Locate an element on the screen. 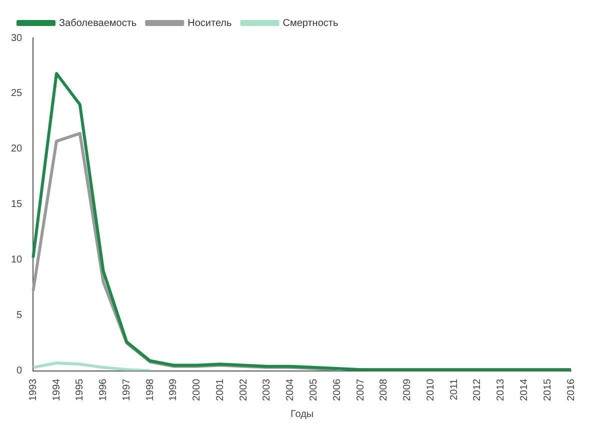  y-tick-label: 25 is located at coordinates (17, 94).